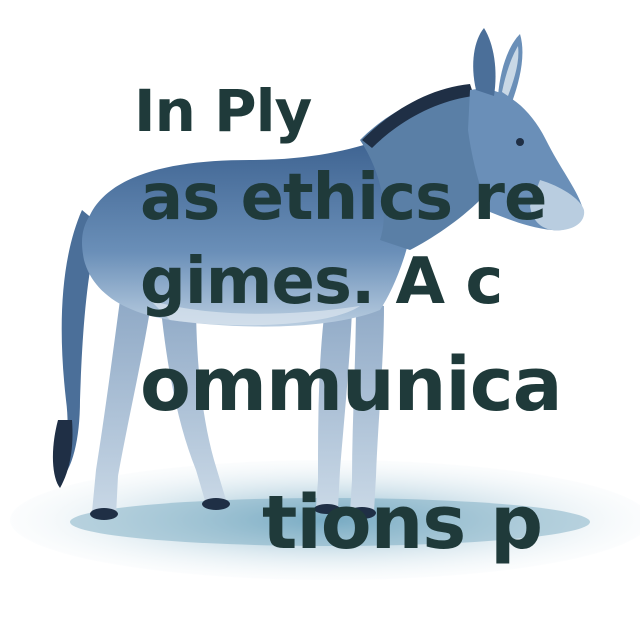 This screenshot has height=640, width=640. I want to click on donkey-neck, so click(430, 170).